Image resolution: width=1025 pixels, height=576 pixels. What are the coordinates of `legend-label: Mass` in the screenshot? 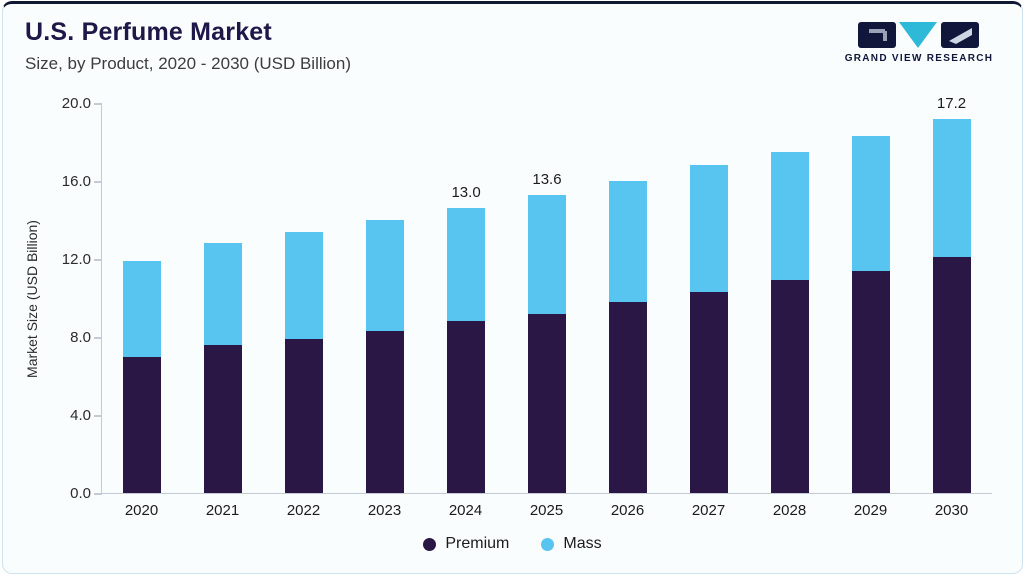 It's located at (582, 543).